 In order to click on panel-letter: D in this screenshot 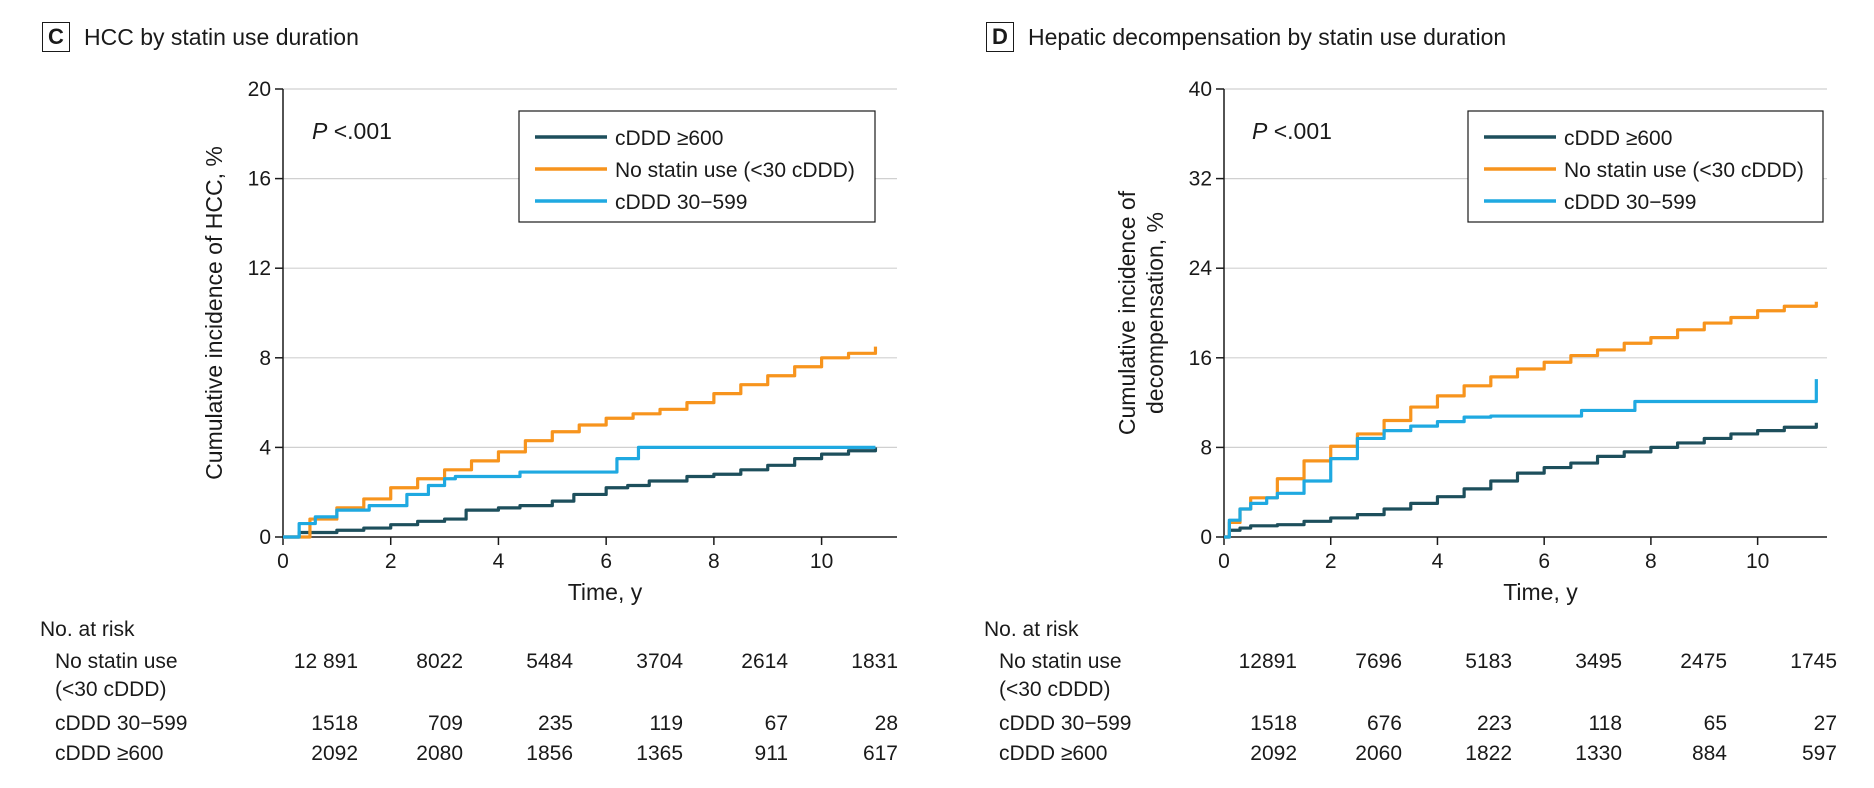, I will do `click(1000, 37)`.